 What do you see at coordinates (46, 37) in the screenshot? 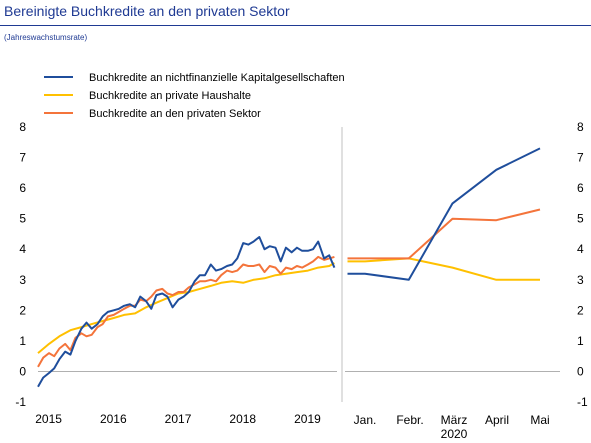
I see `chart-subtitle: (Jahreswachstumsrate)` at bounding box center [46, 37].